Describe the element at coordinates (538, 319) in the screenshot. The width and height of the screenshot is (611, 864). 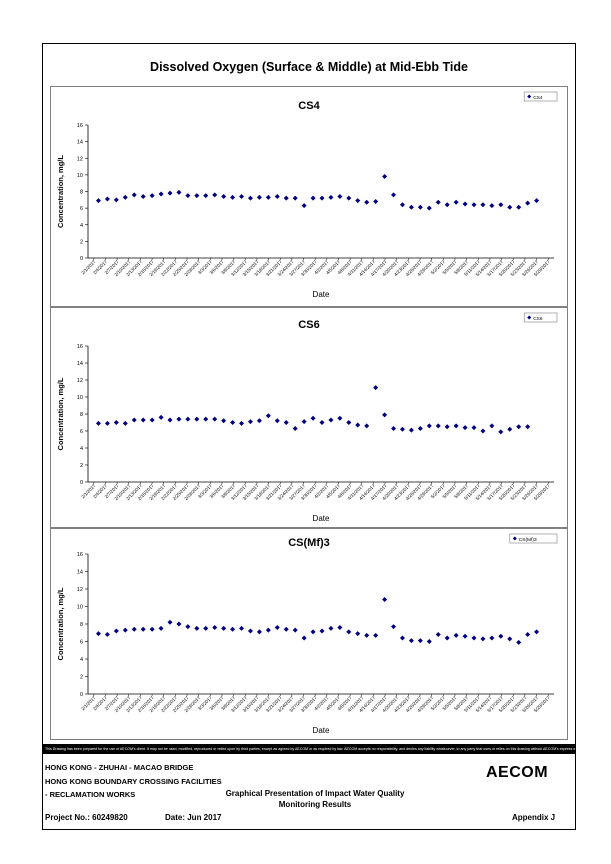
I see `legend-label: CS6` at that location.